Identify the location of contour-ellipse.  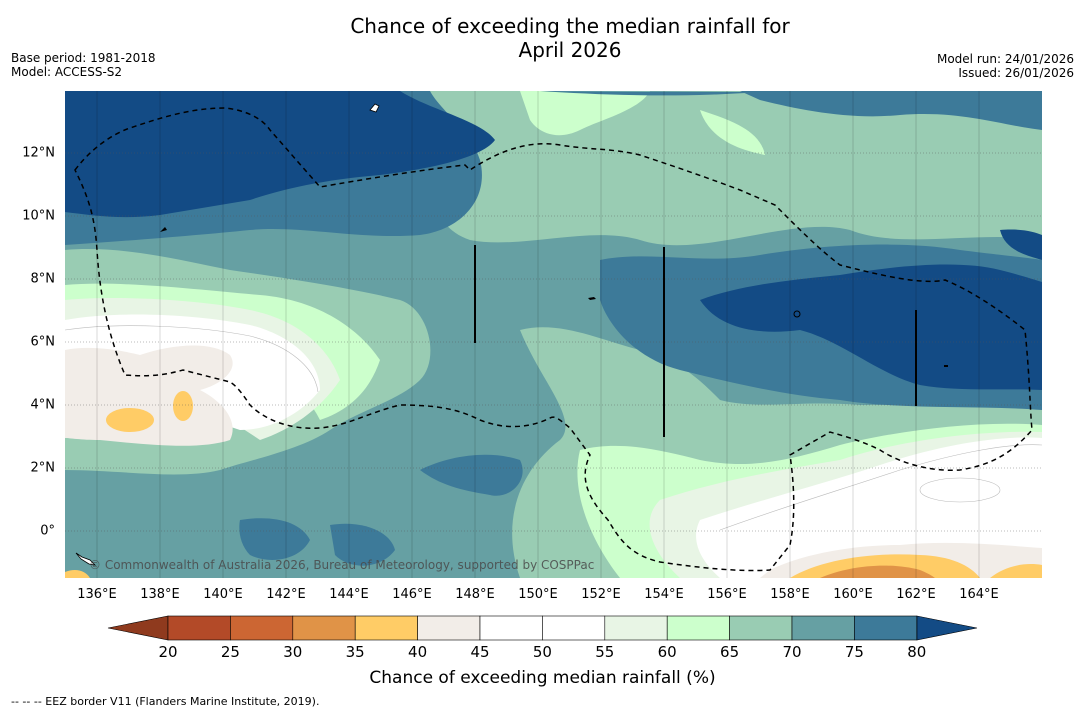
(960, 490).